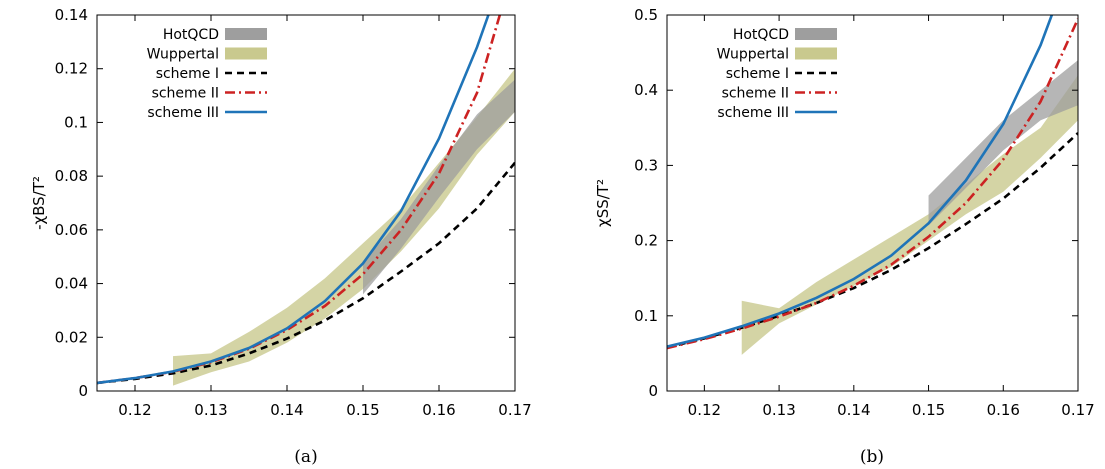 This screenshot has width=1105, height=469. Describe the element at coordinates (439, 187) in the screenshot. I see `hotqcd-band` at that location.